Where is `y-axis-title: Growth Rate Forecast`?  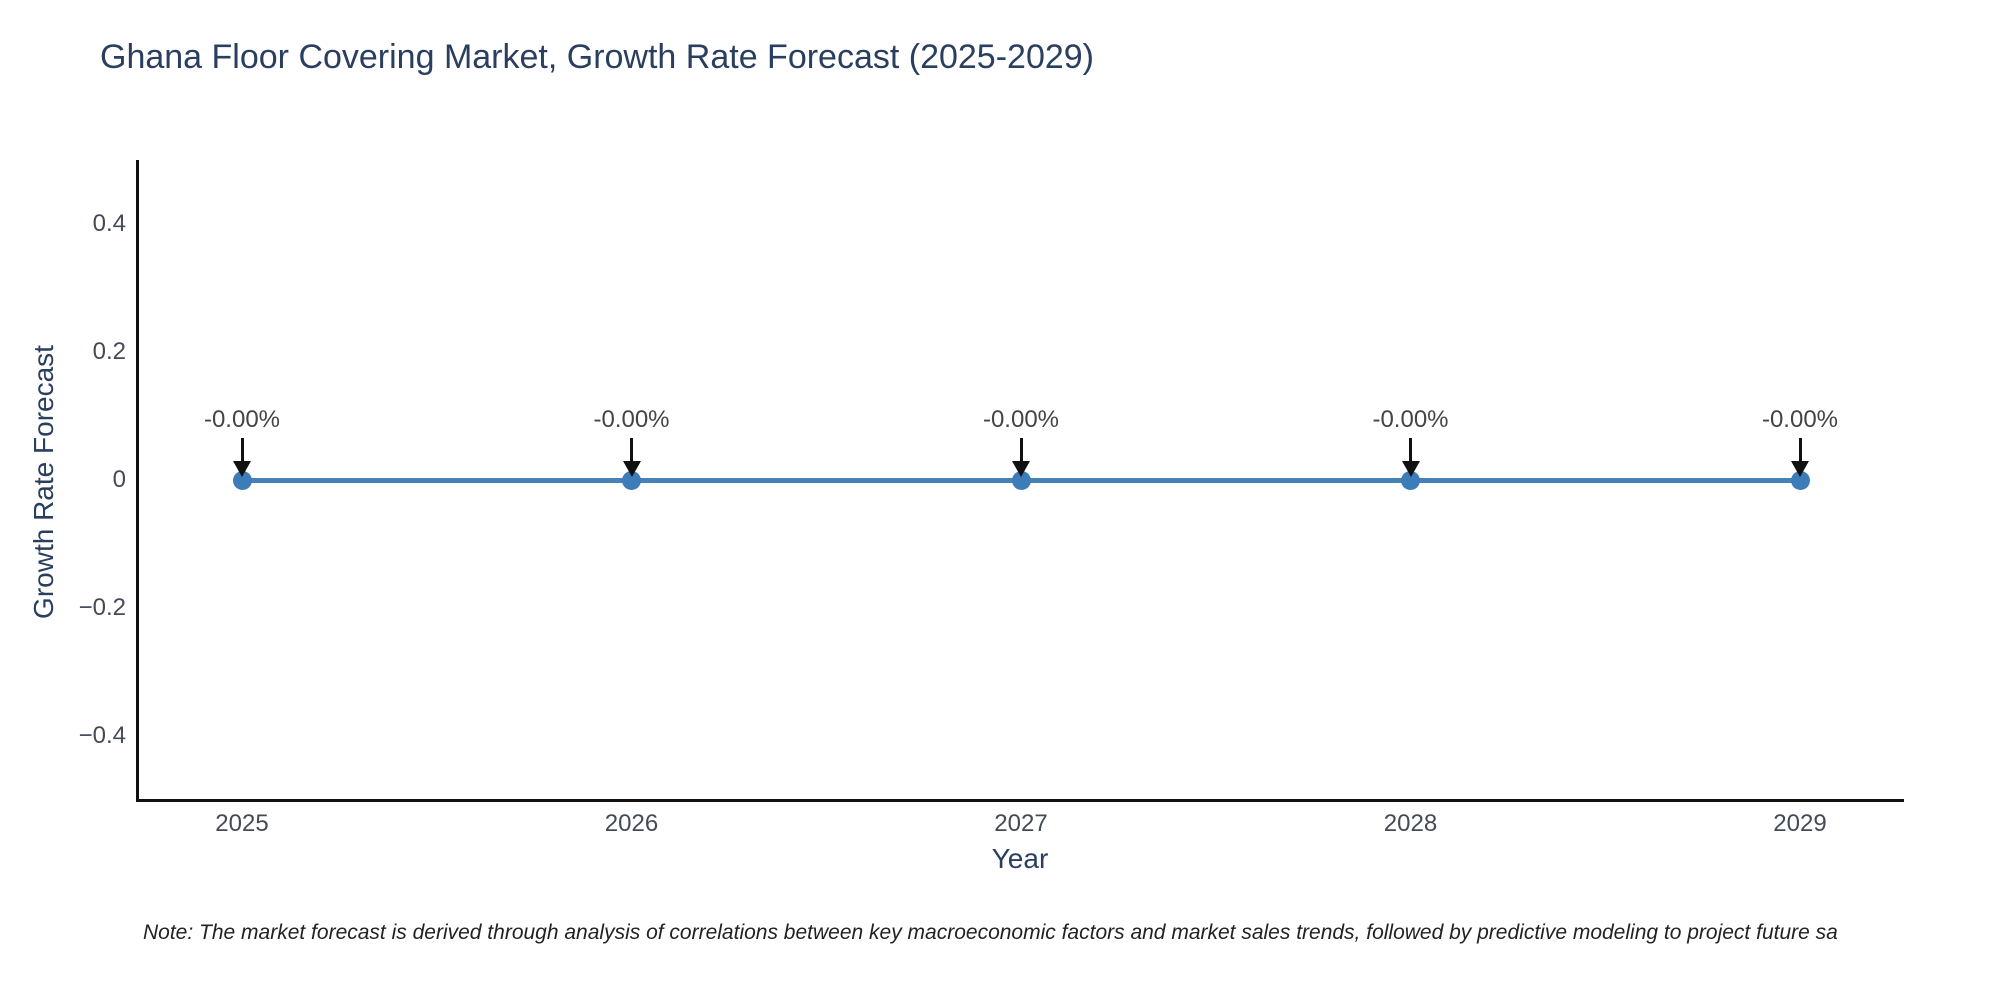 y-axis-title: Growth Rate Forecast is located at coordinates (43, 482).